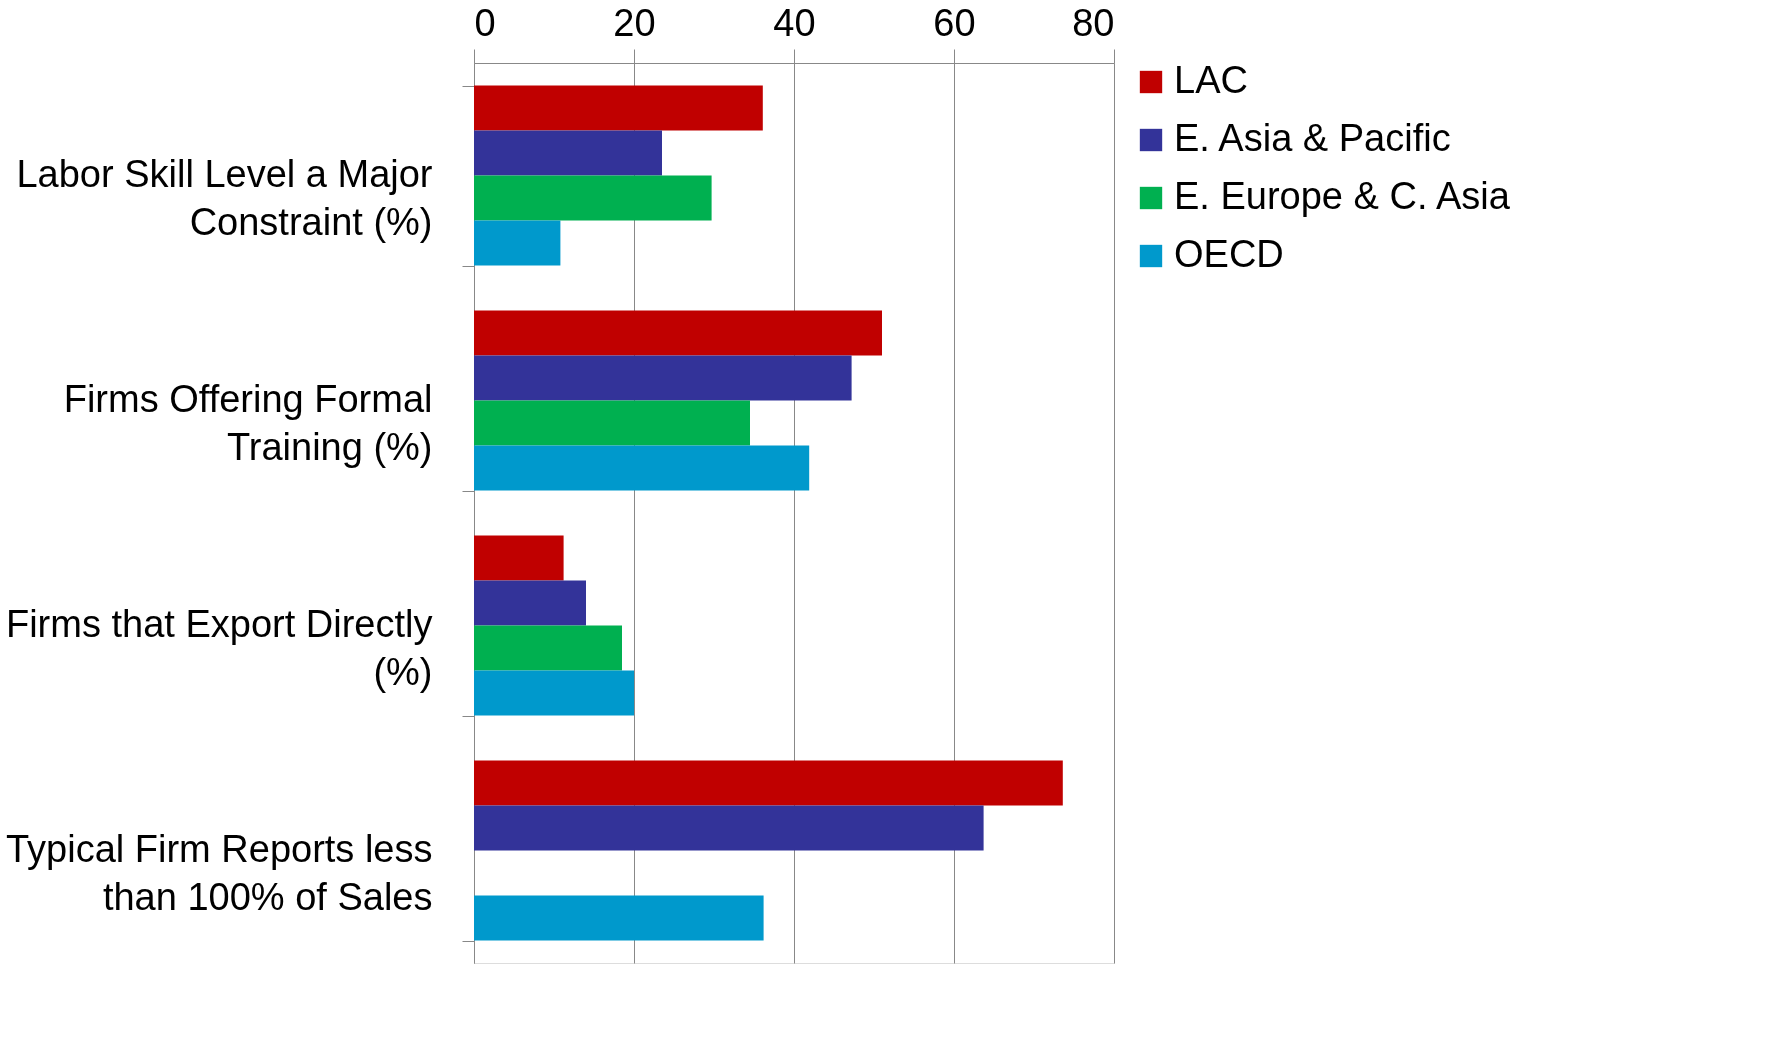  What do you see at coordinates (248, 423) in the screenshot?
I see `y-tick-label: Firms Offering Formal Training (%)` at bounding box center [248, 423].